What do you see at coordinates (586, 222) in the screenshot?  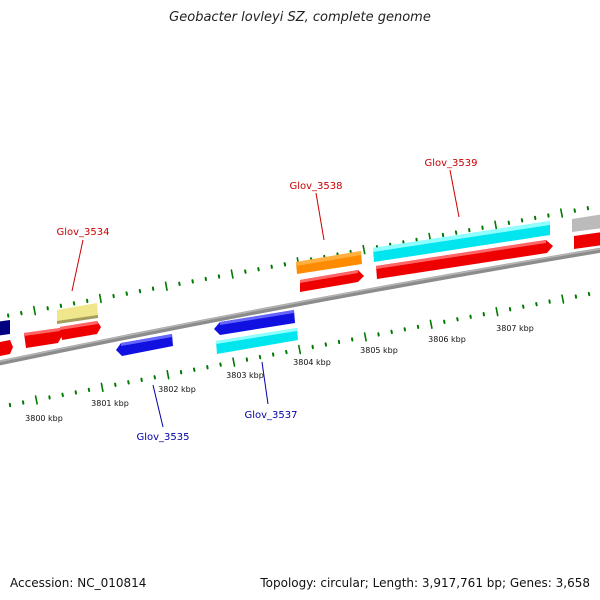 I see `gene-feature-grey-right` at bounding box center [586, 222].